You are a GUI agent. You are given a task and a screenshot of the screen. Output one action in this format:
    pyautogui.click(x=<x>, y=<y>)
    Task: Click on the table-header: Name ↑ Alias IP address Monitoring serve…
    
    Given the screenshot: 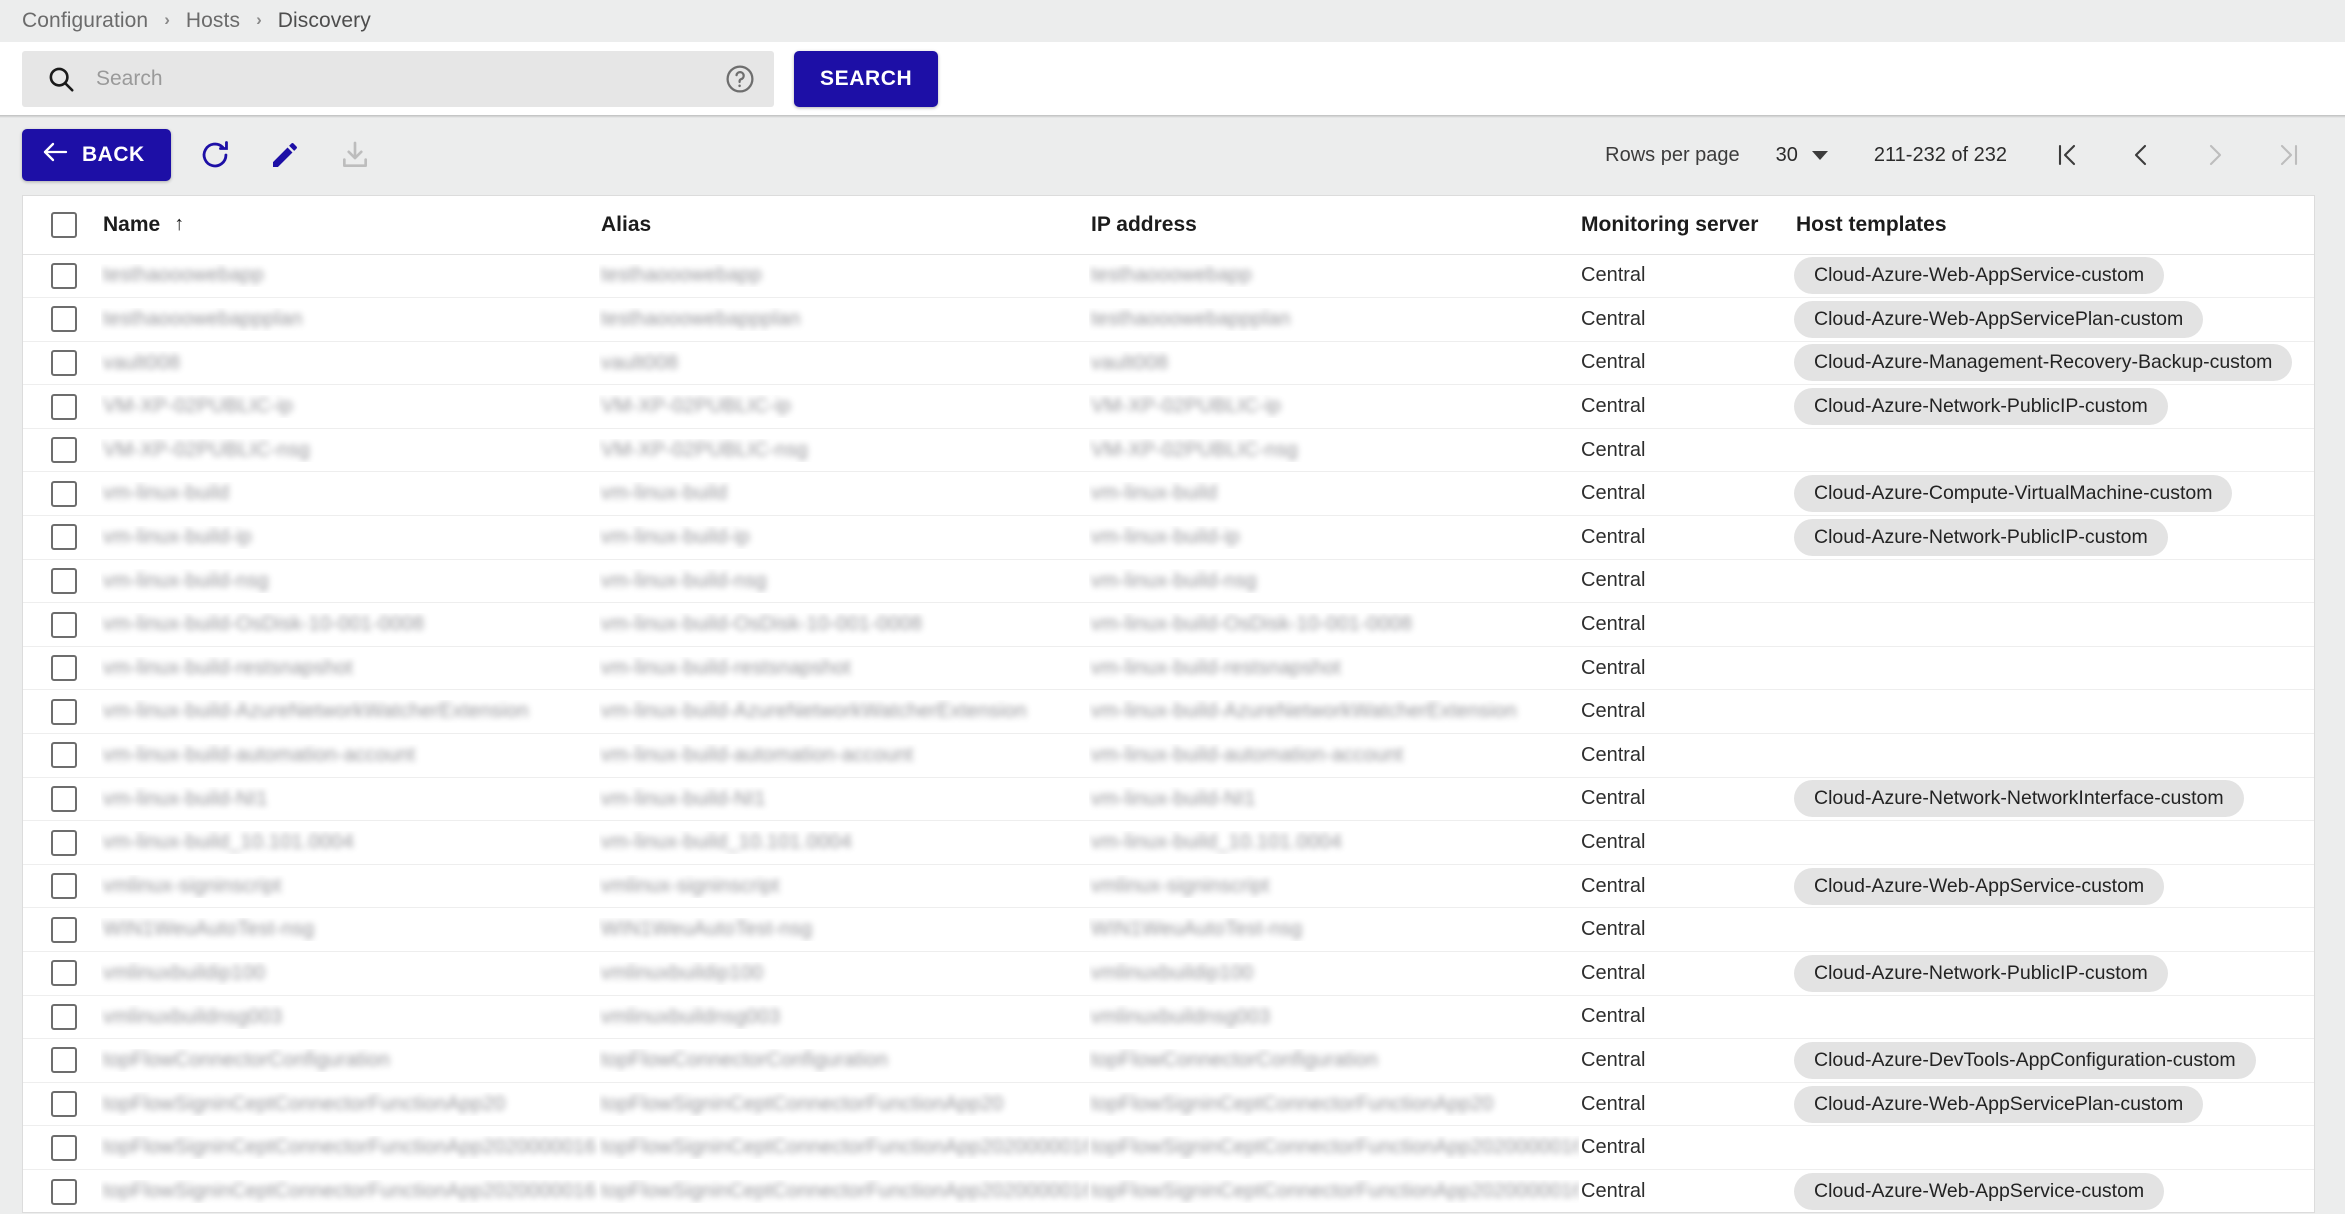 What is the action you would take?
    pyautogui.click(x=1168, y=225)
    